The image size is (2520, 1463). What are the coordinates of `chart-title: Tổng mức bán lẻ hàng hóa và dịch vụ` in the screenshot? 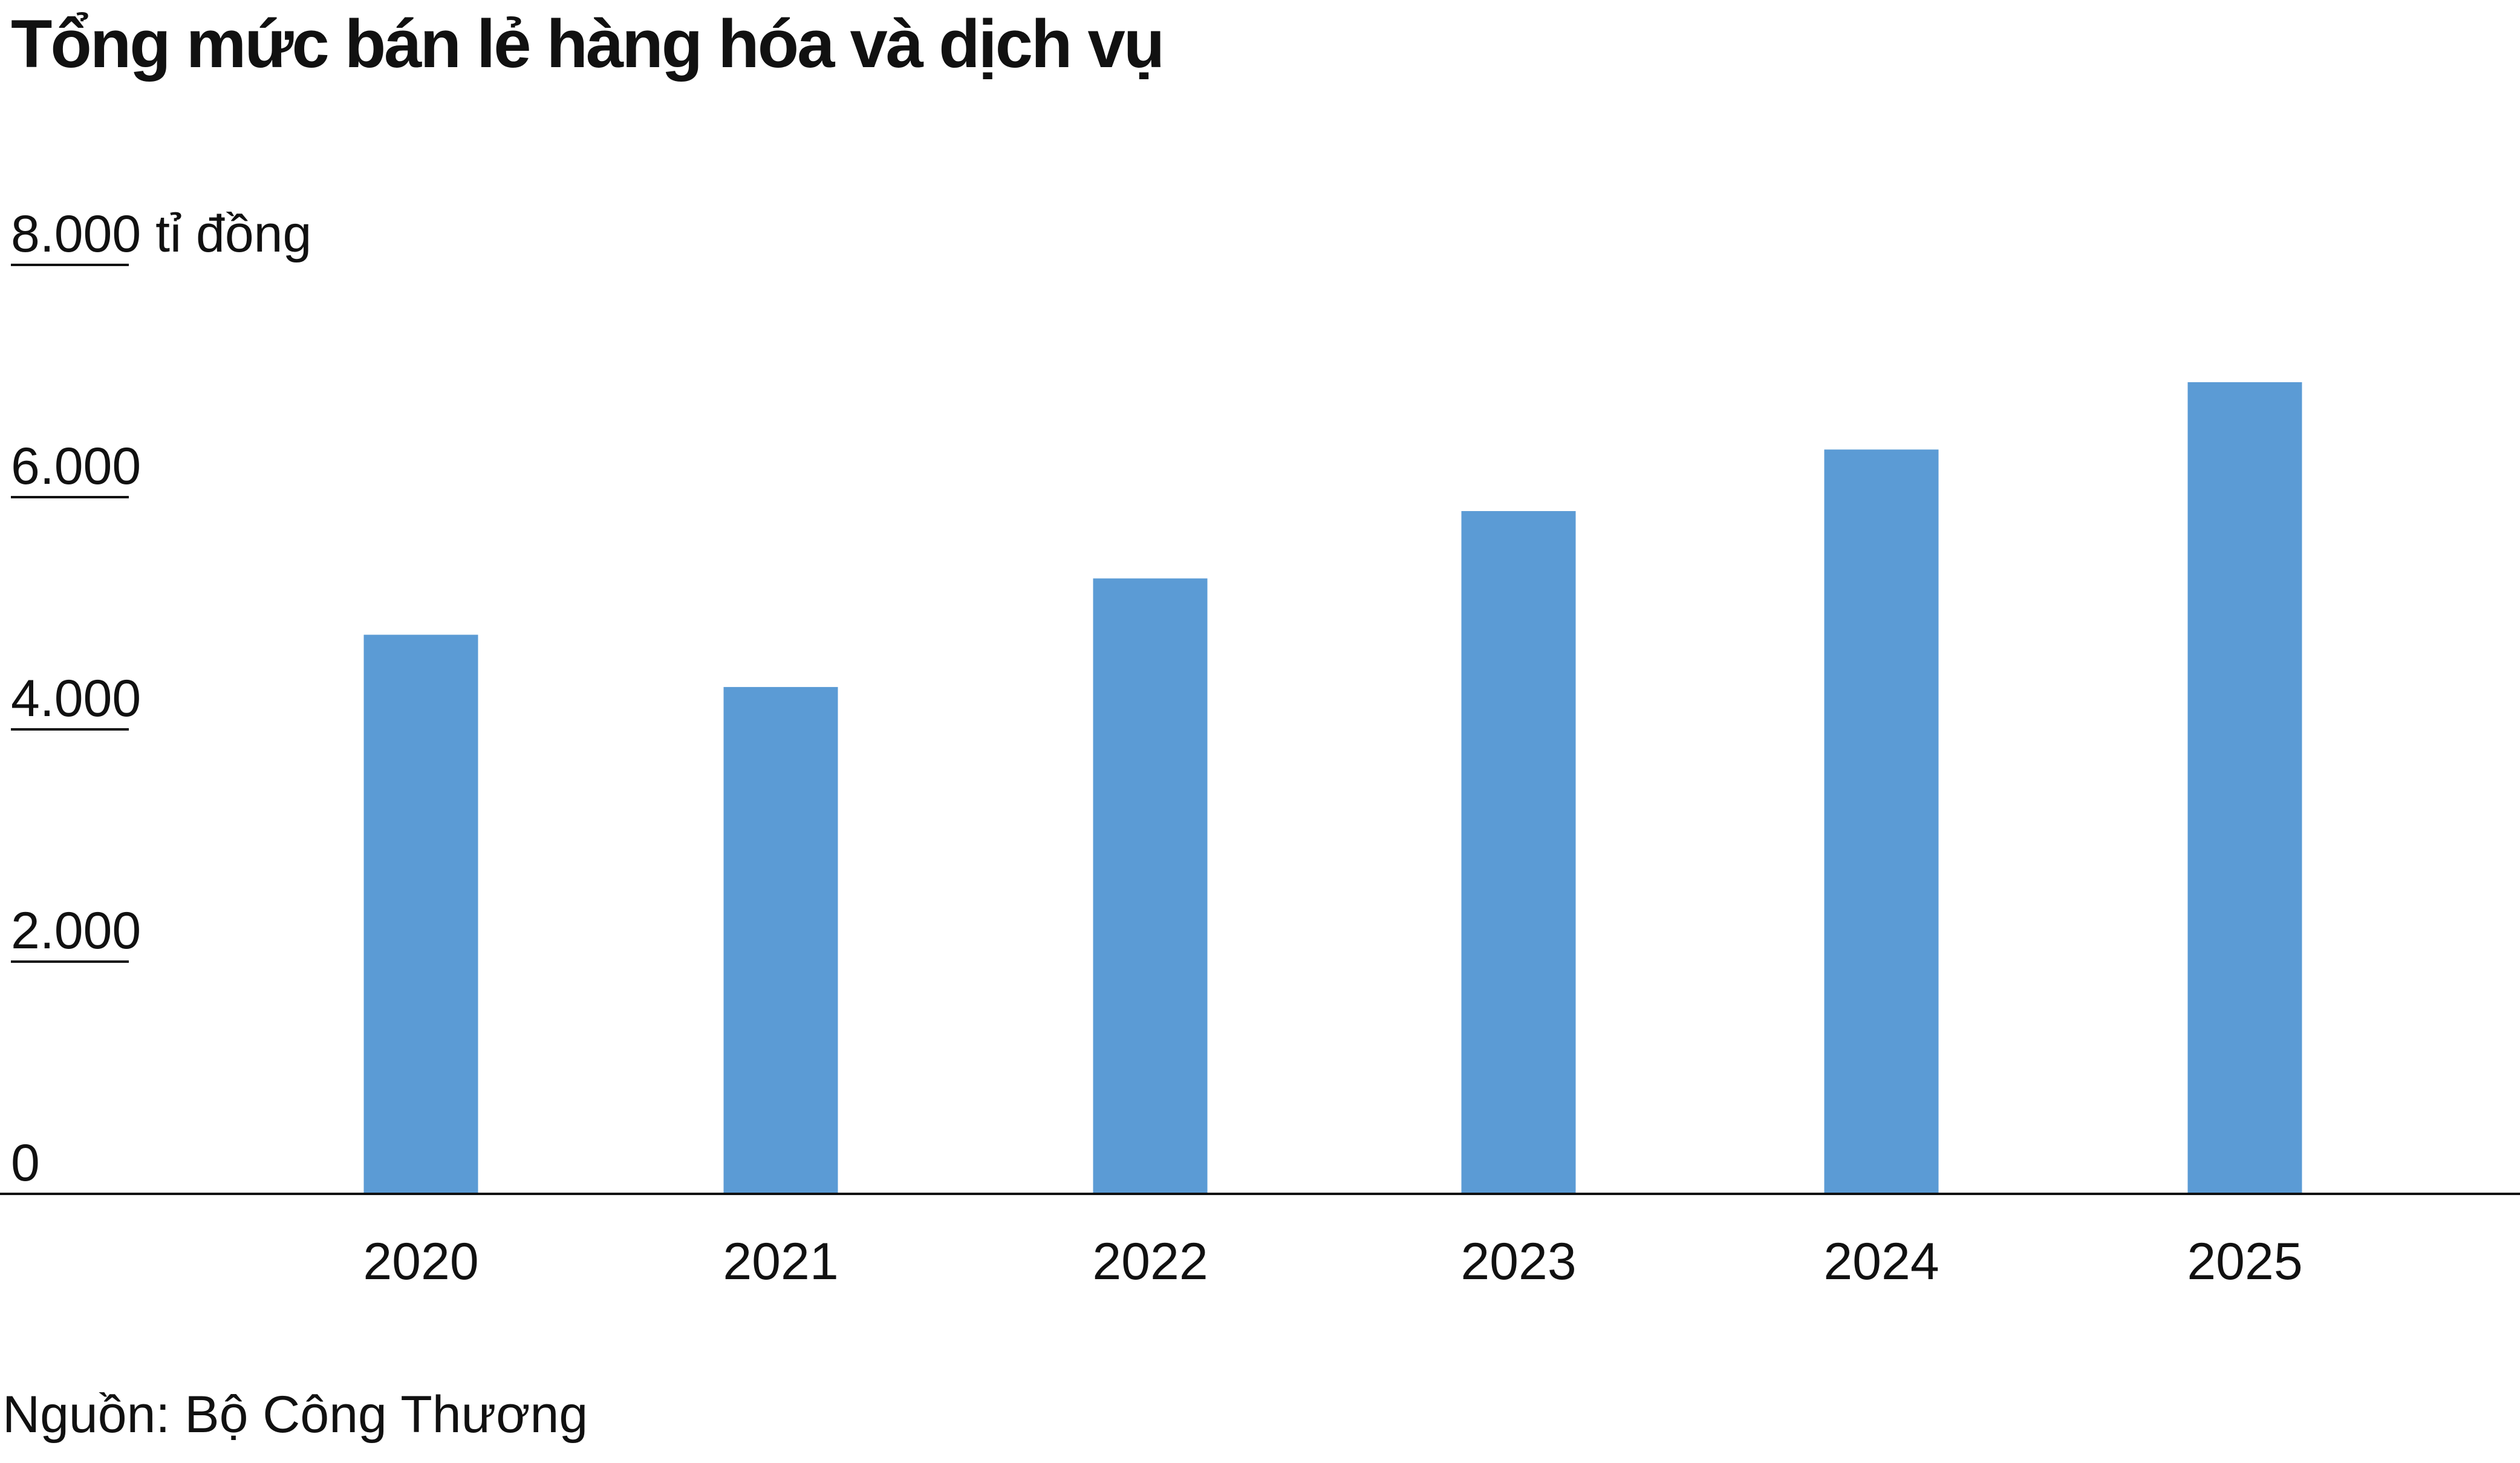 It's located at (588, 44).